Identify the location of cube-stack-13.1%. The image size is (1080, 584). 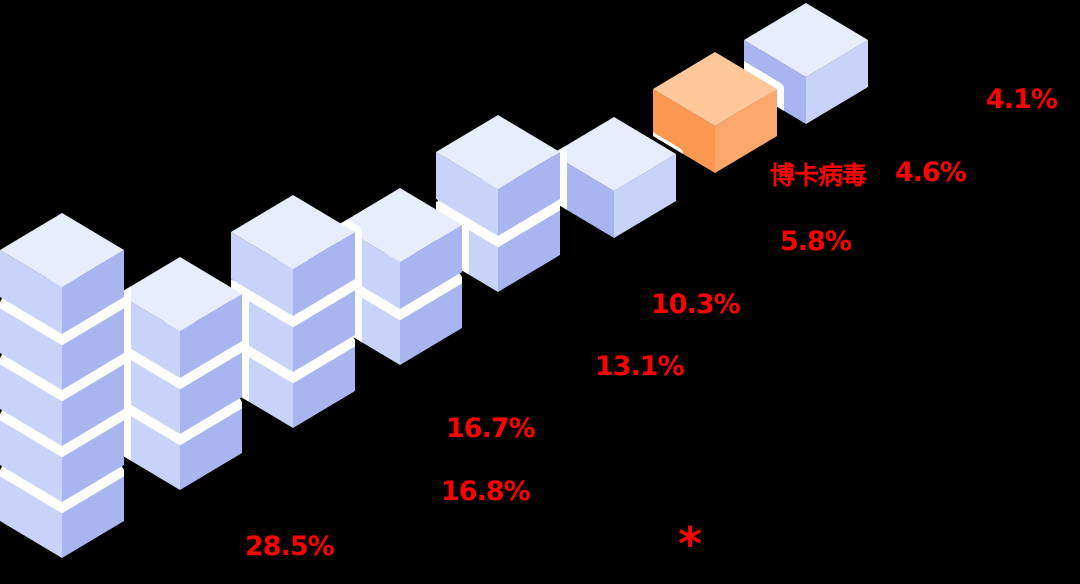
(403, 273).